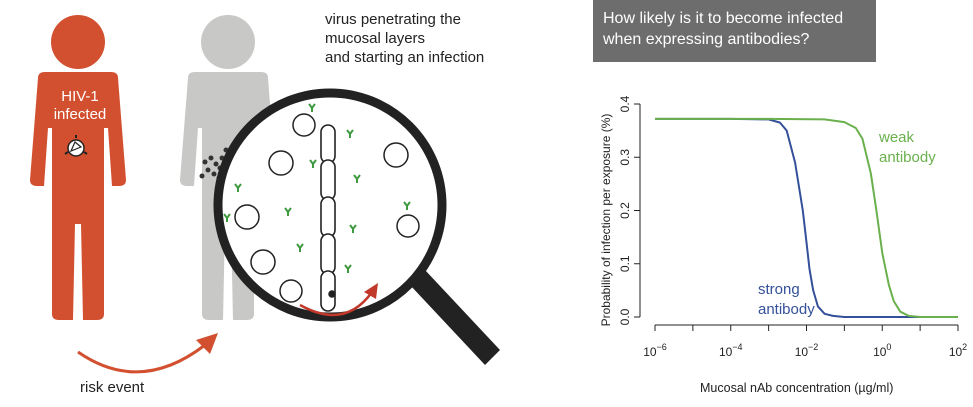  Describe the element at coordinates (655, 350) in the screenshot. I see `x-tick-label: 10⁻⁶` at that location.